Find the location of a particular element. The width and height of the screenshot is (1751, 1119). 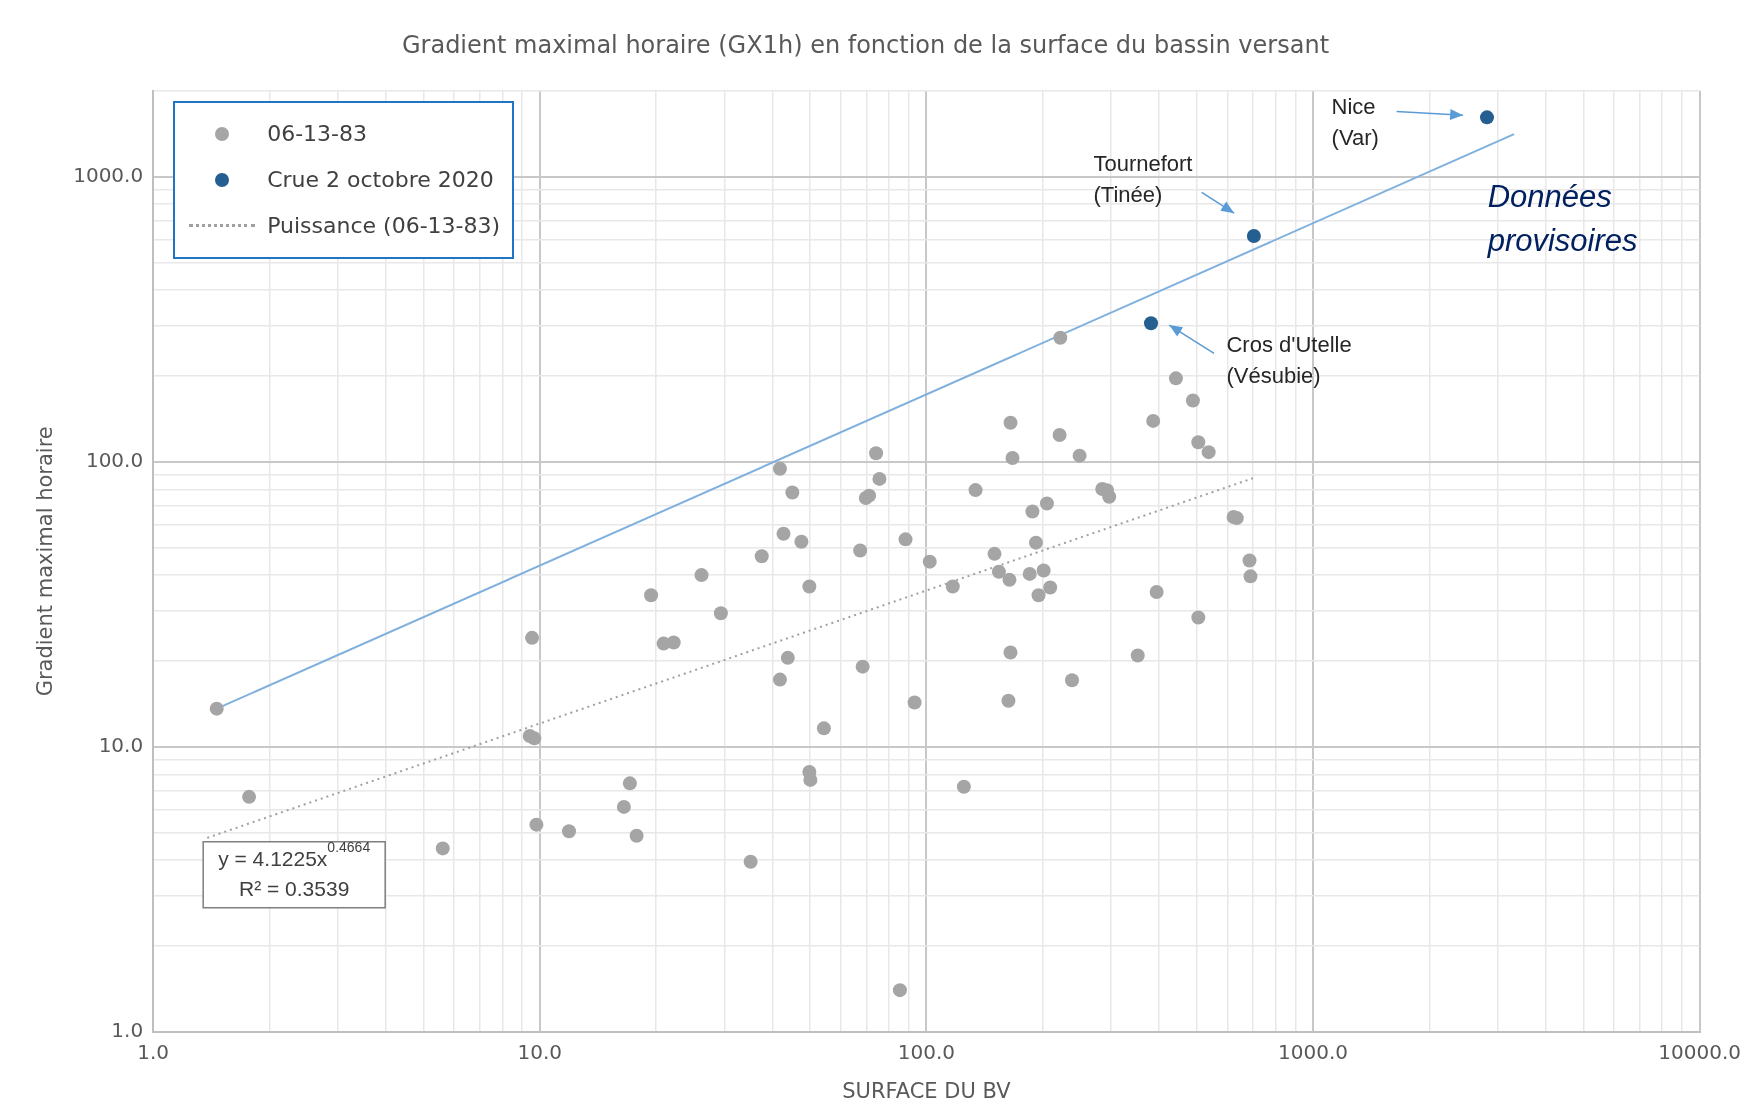

x-tick-label: 1000.0 is located at coordinates (1313, 1052).